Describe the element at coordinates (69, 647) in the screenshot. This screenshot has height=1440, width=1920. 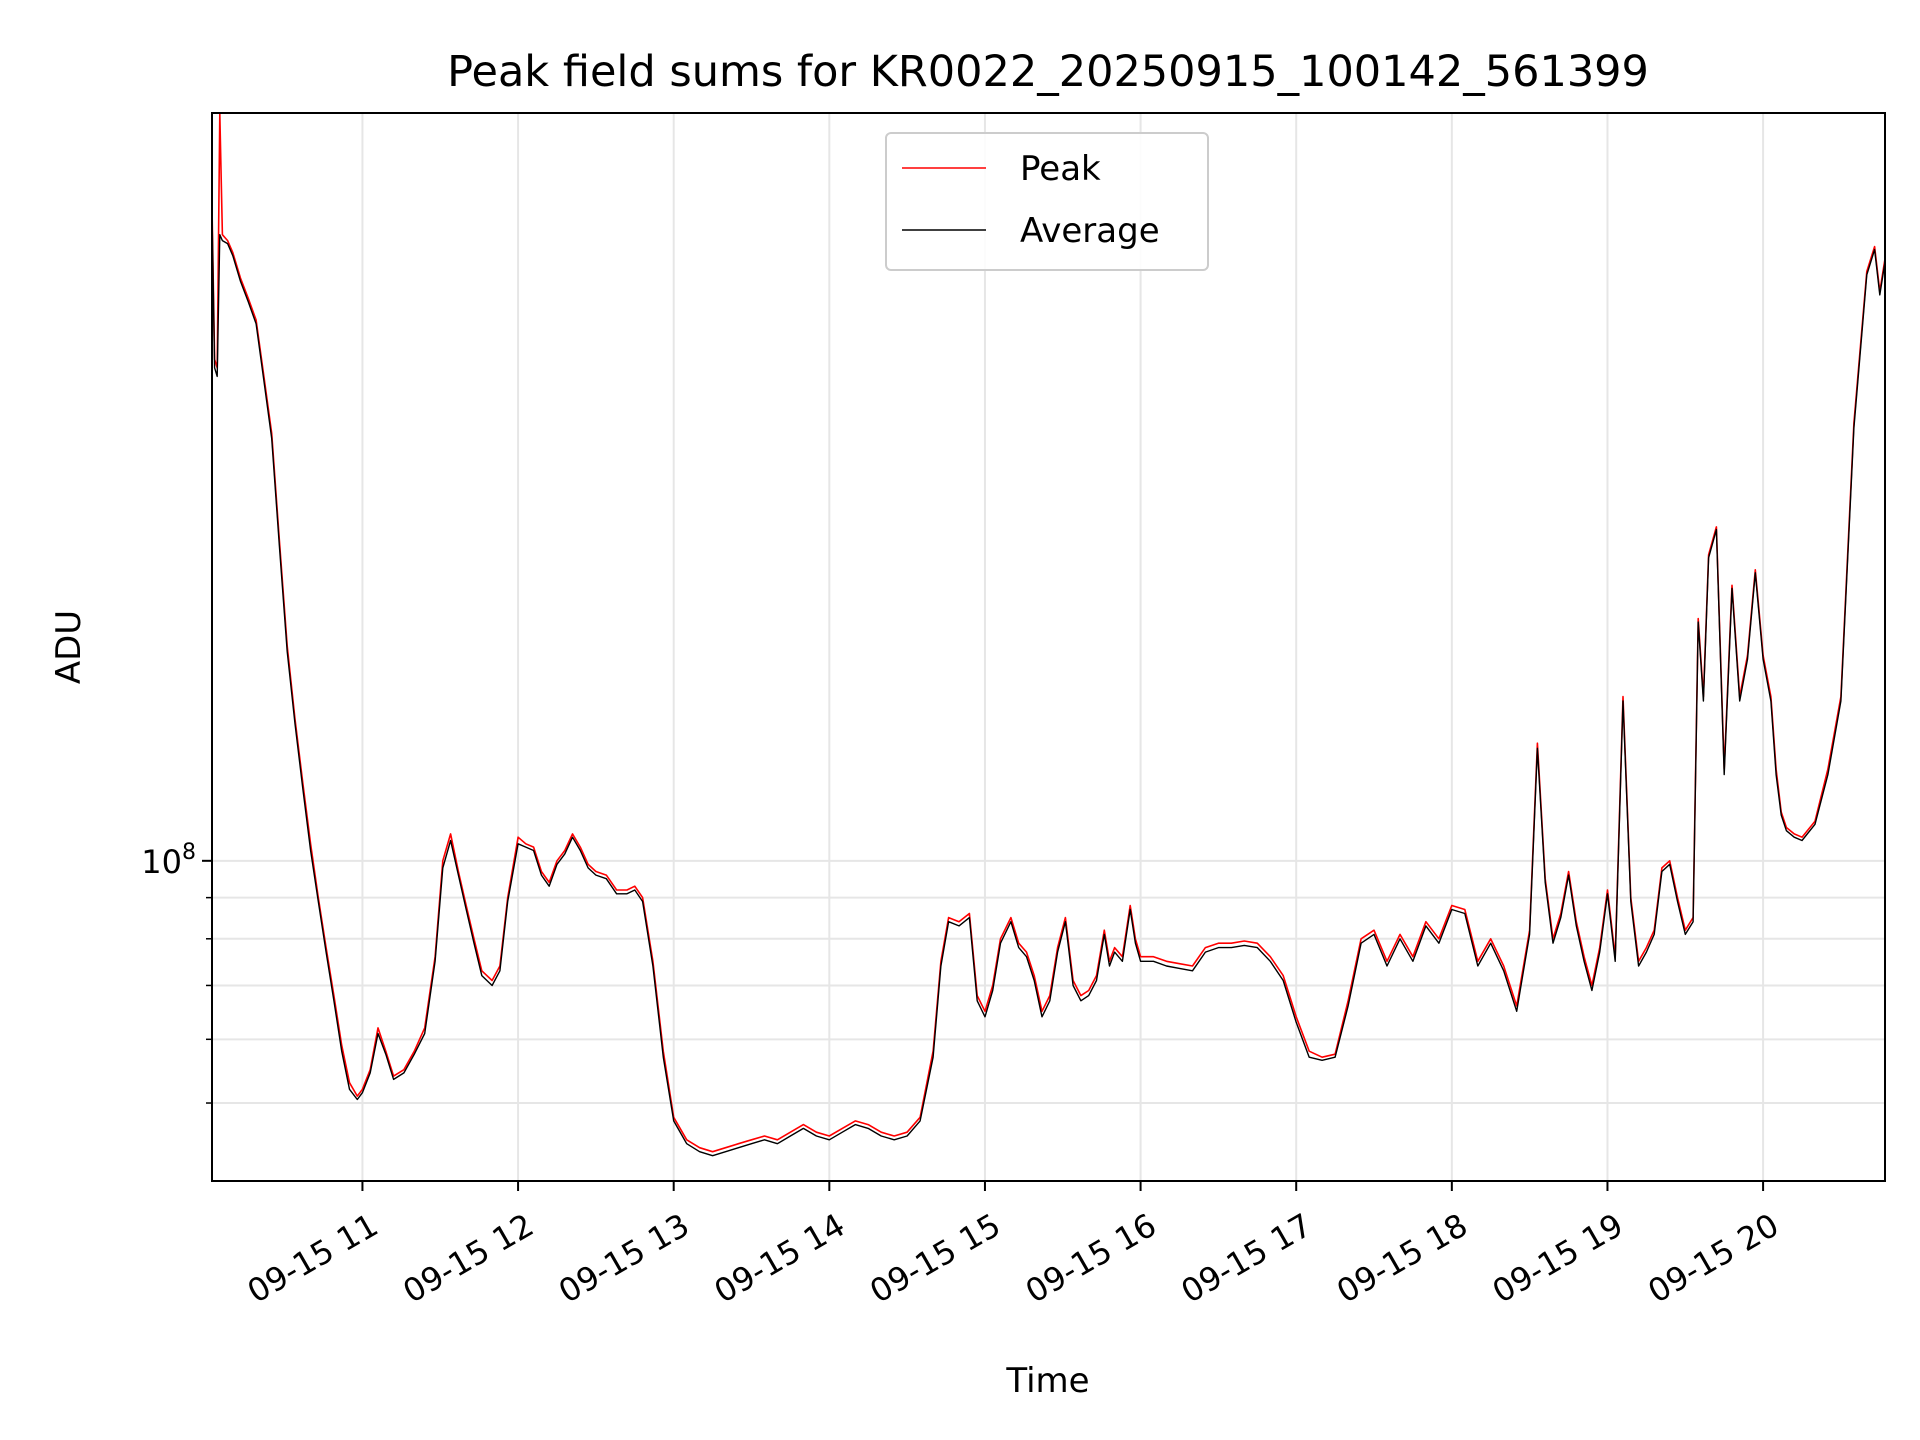
I see `y-axis-label: ADU` at that location.